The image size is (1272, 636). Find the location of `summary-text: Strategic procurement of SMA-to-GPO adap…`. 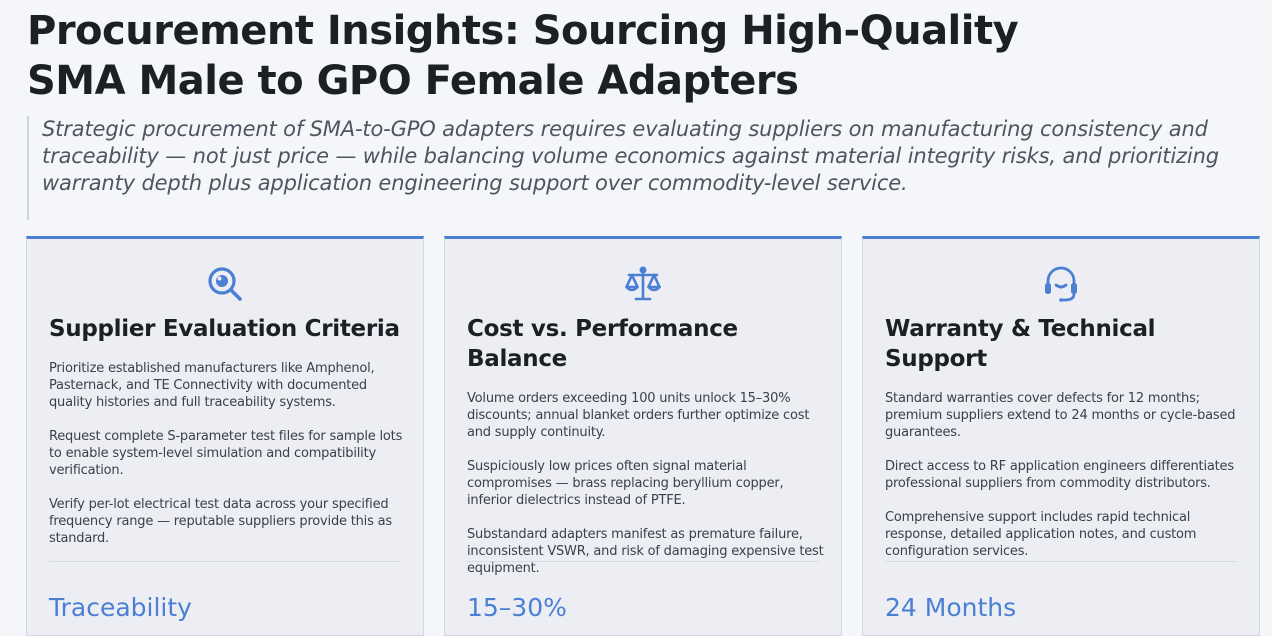

summary-text: Strategic procurement of SMA-to-GPO adap… is located at coordinates (630, 156).